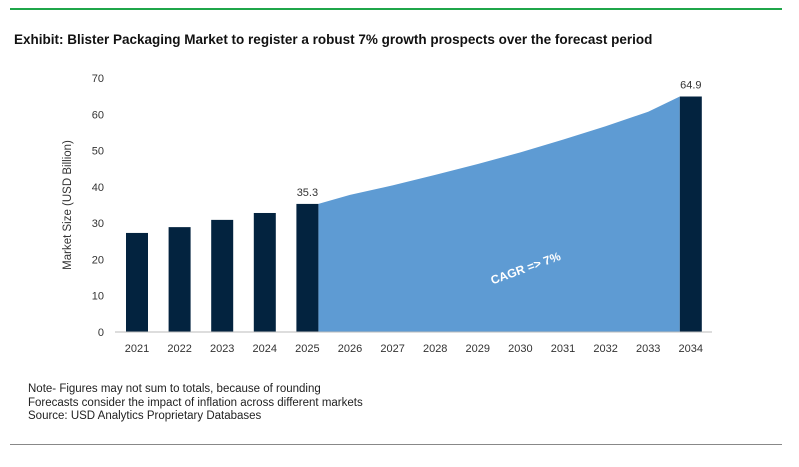 The width and height of the screenshot is (799, 467). I want to click on x-tick-label: 2027, so click(392, 349).